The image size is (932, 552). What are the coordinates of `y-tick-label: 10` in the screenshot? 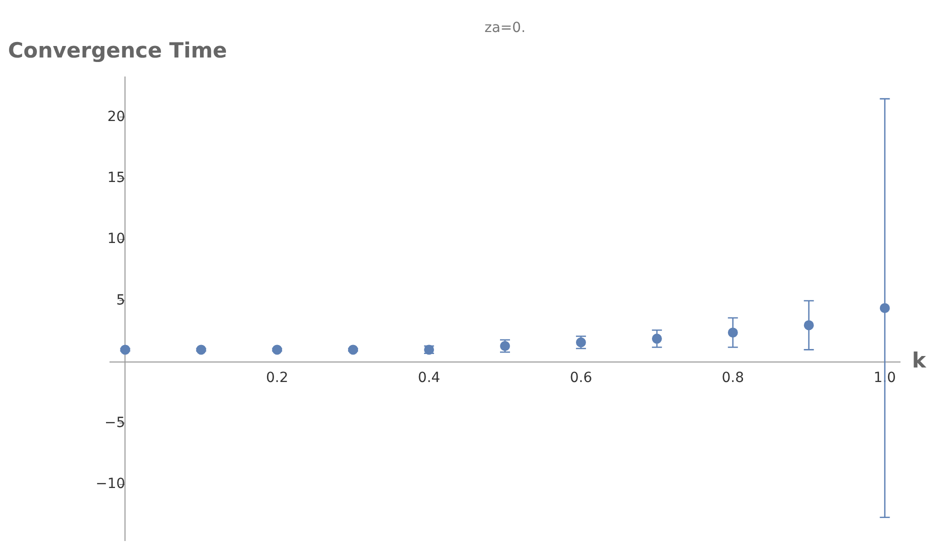 It's located at (116, 239).